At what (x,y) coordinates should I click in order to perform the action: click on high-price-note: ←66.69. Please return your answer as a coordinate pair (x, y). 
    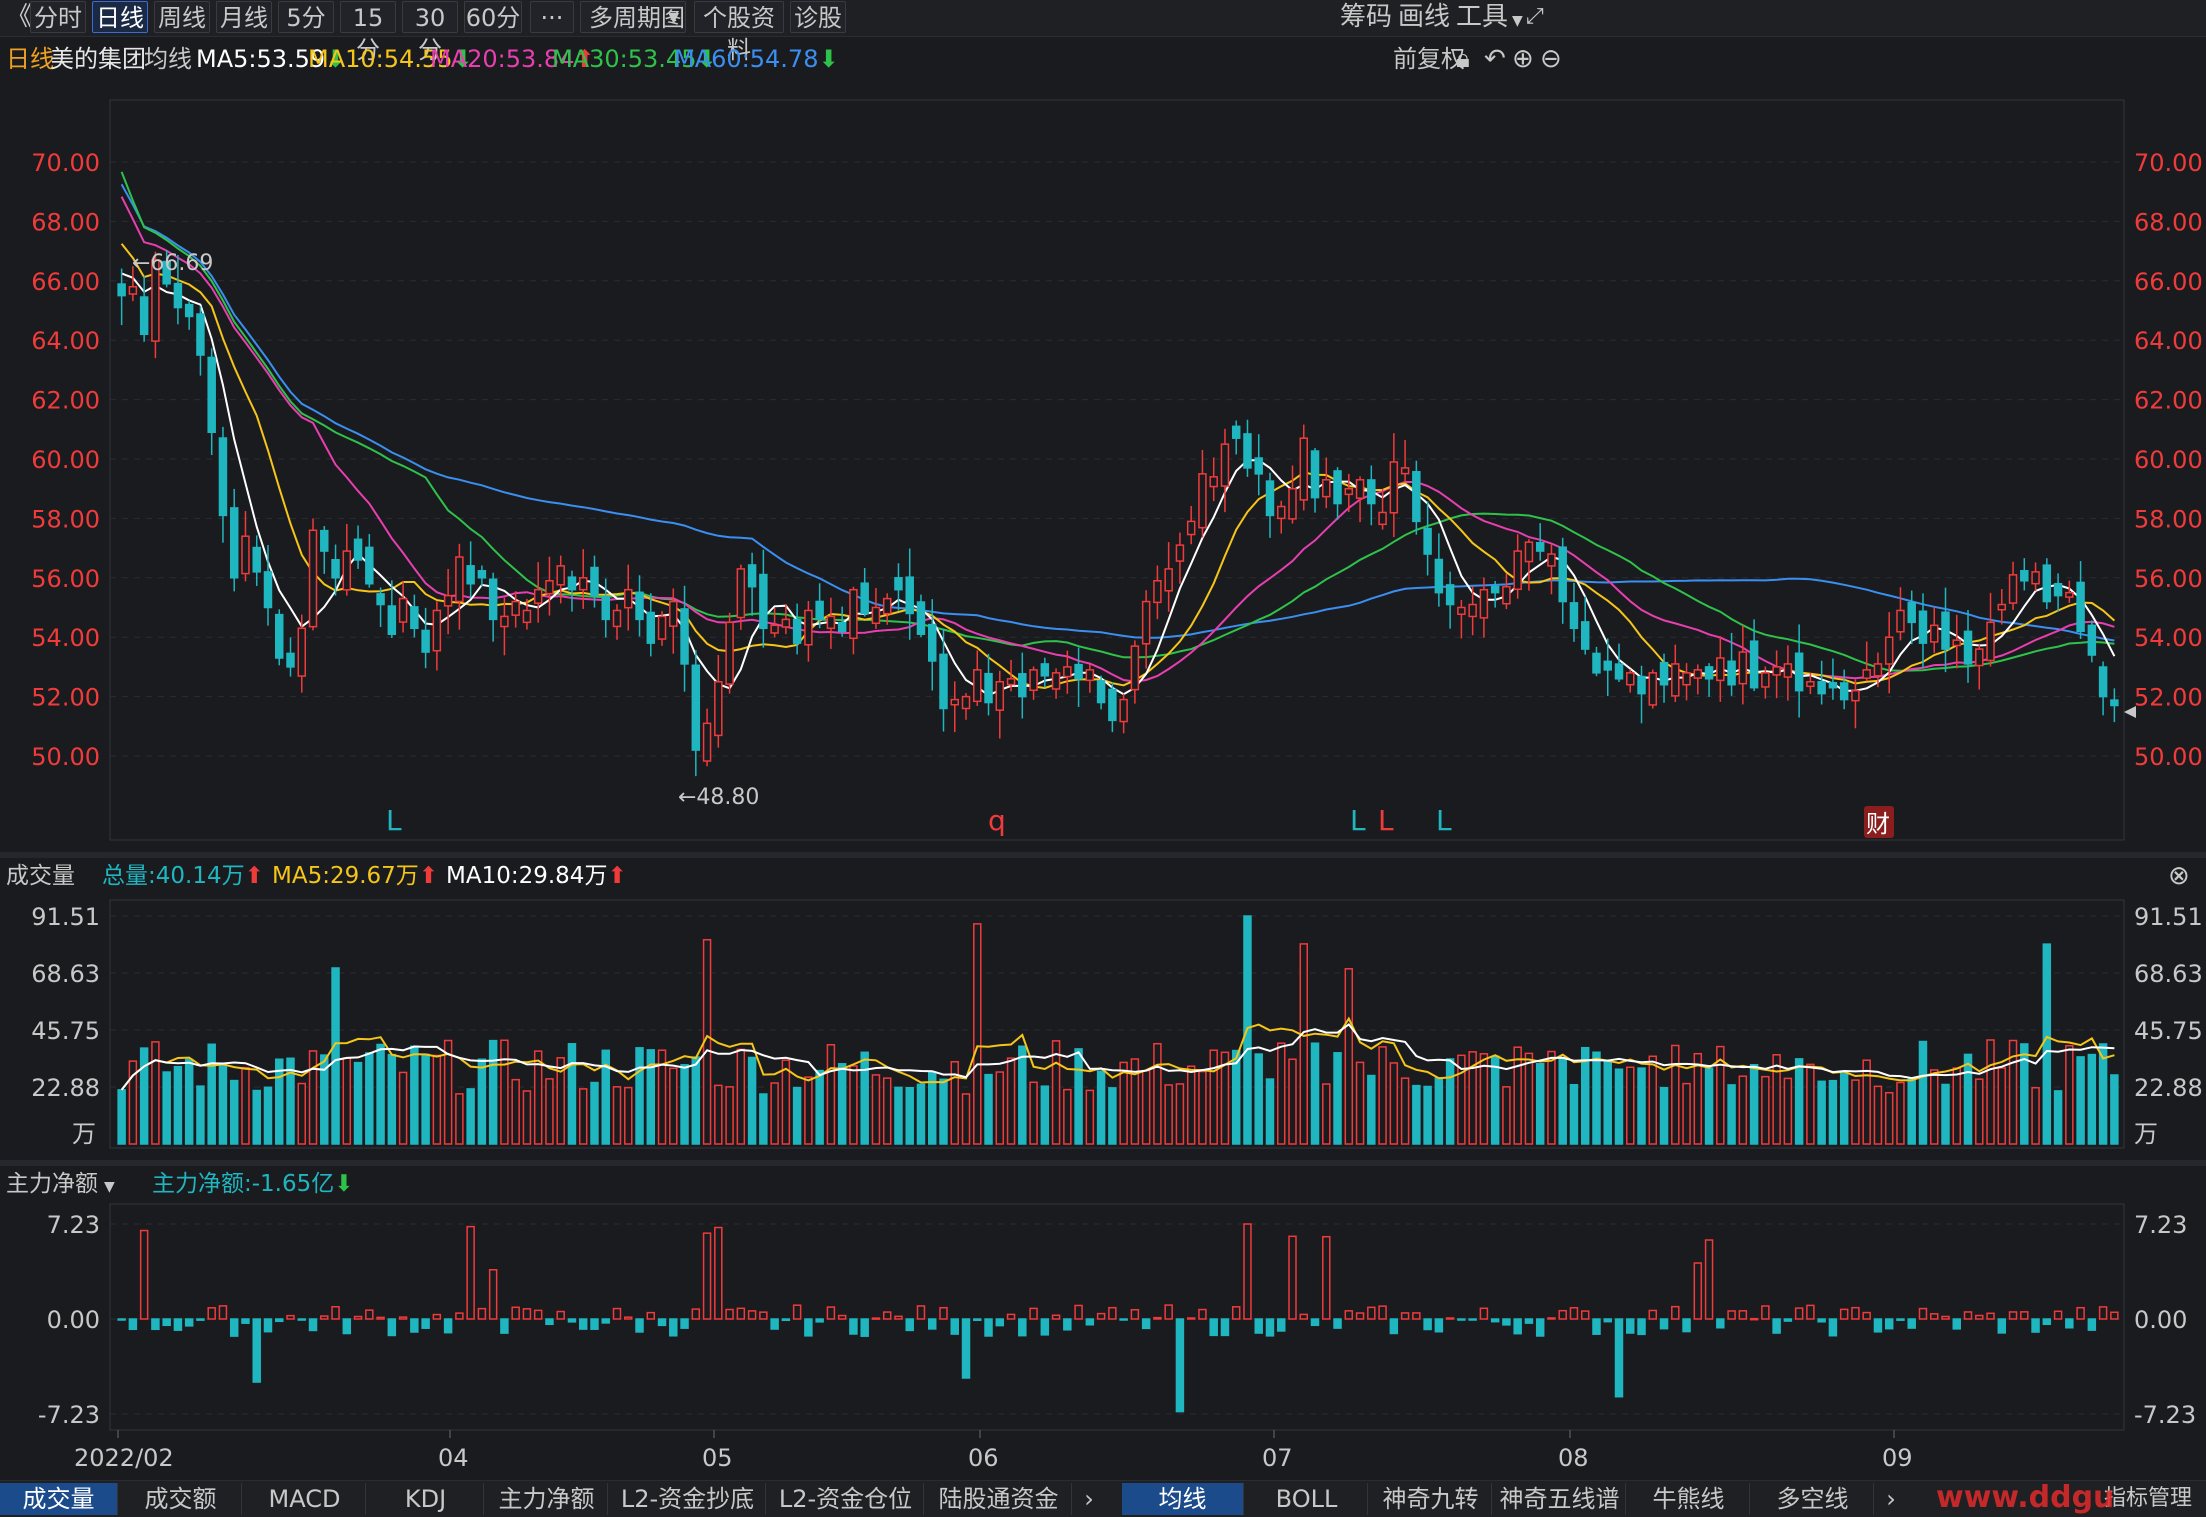
    Looking at the image, I should click on (172, 263).